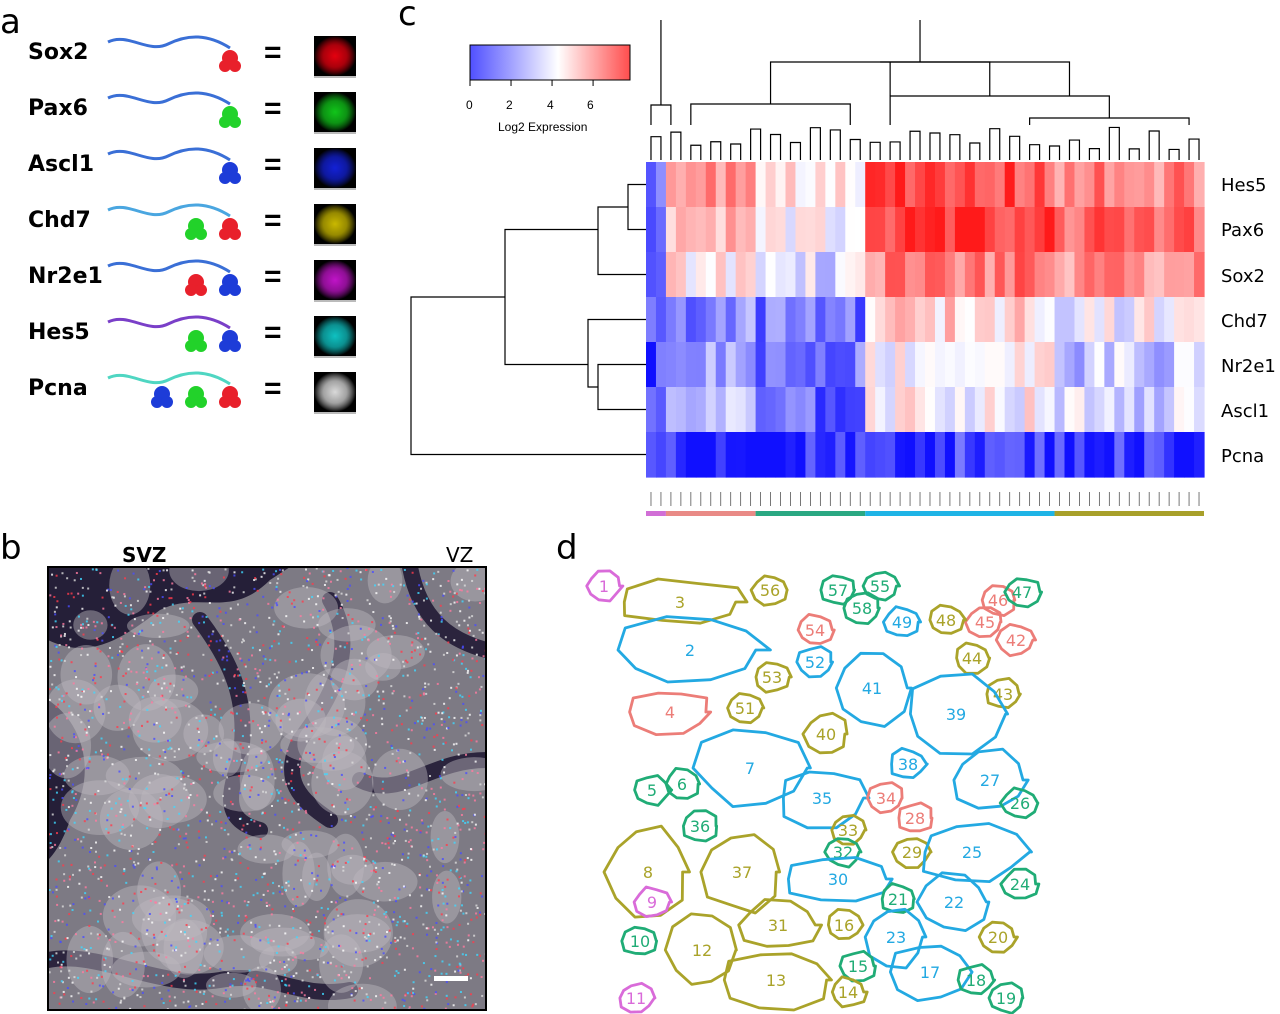  Describe the element at coordinates (225, 234) in the screenshot. I see `probe-dot` at that location.